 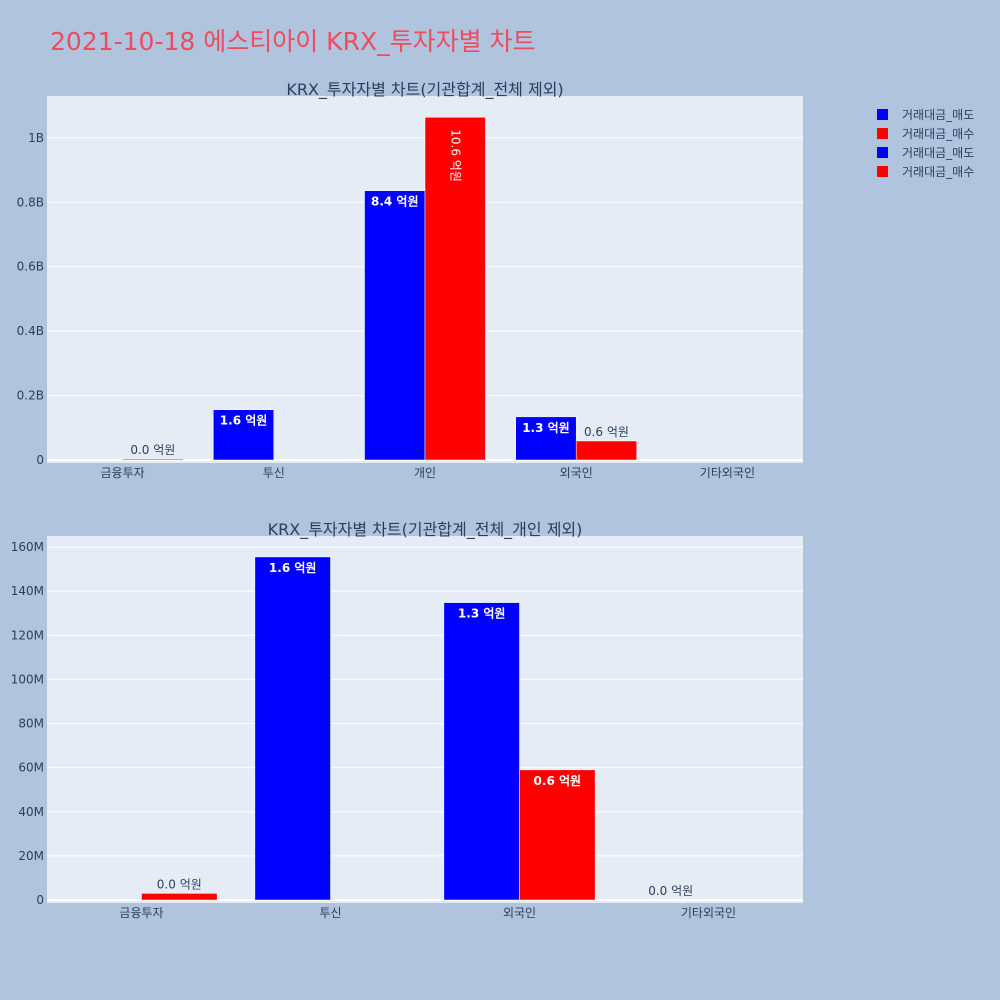 I want to click on y-tick-label: 0.2B, so click(x=30, y=396).